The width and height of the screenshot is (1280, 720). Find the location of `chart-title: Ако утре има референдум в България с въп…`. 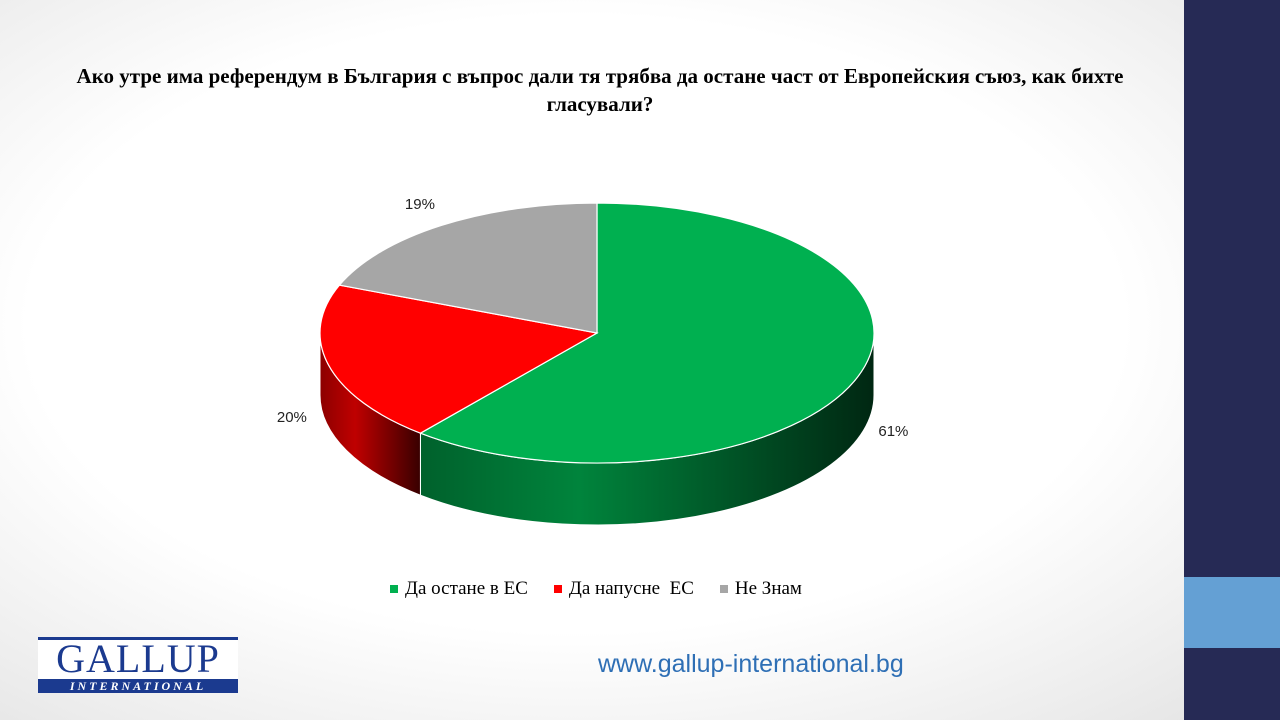

chart-title: Ако утре има референдум в България с въп… is located at coordinates (600, 90).